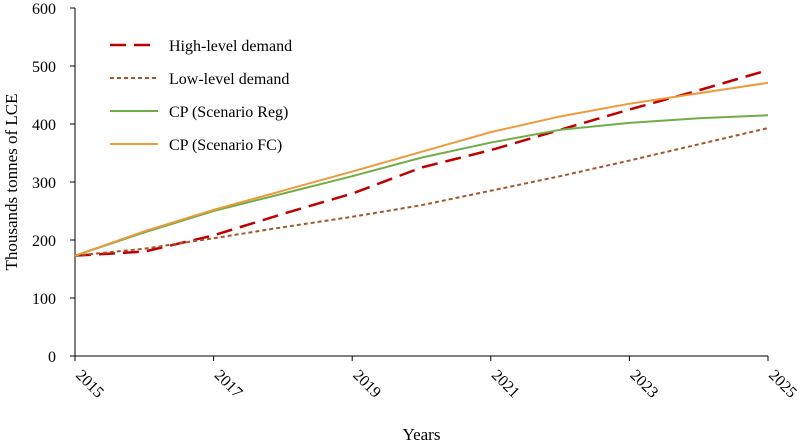  I want to click on y-tick-label: 300, so click(44, 183).